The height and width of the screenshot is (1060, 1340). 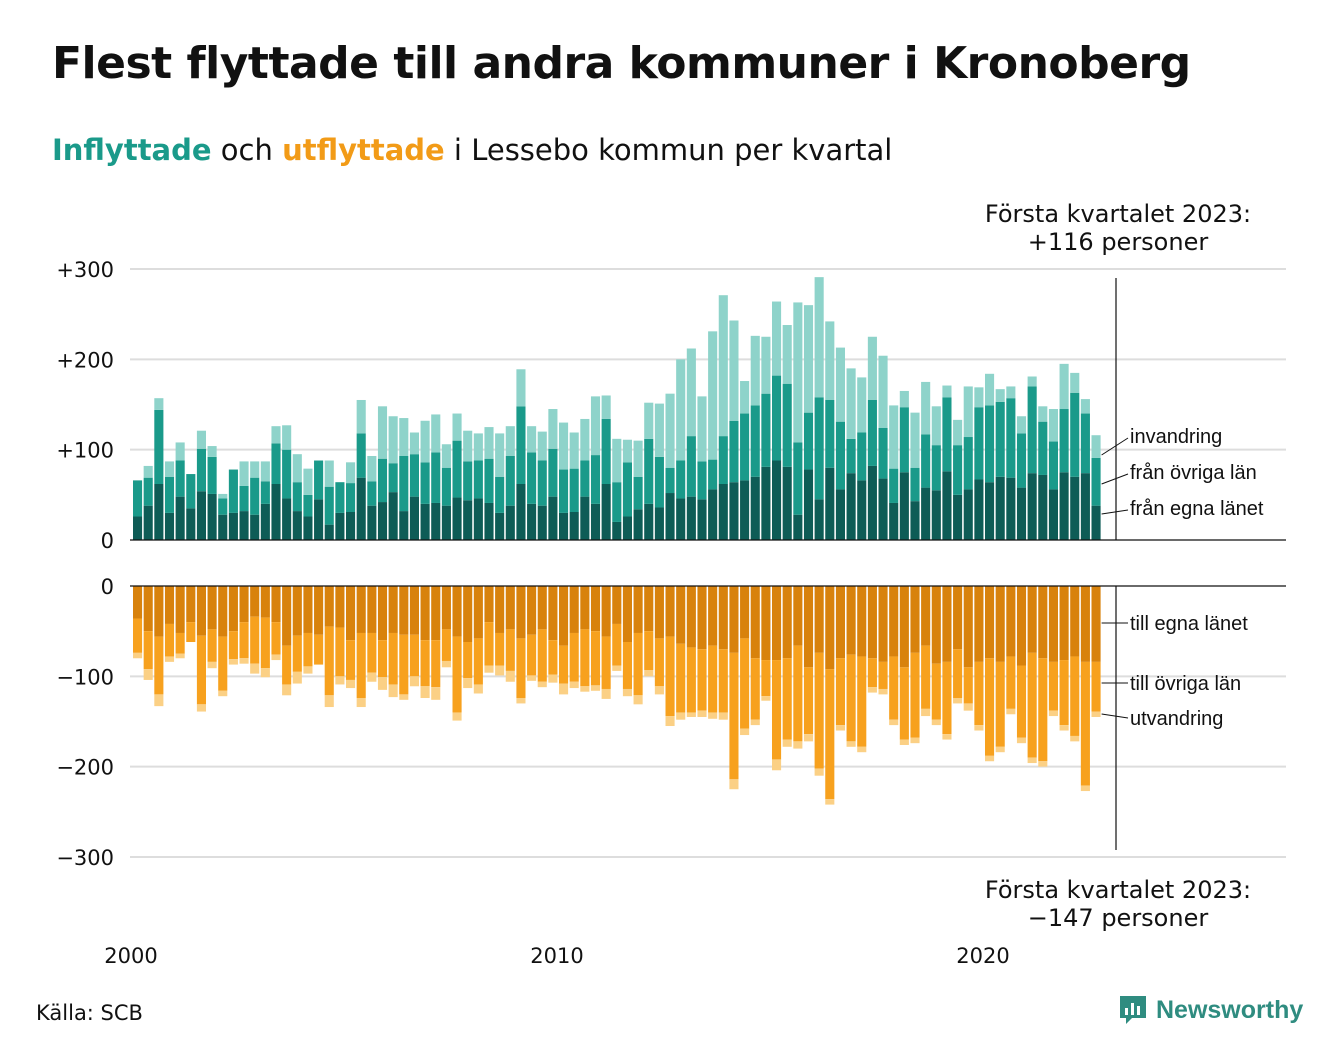 What do you see at coordinates (85, 270) in the screenshot?
I see `y-tick-label-inflow: +300` at bounding box center [85, 270].